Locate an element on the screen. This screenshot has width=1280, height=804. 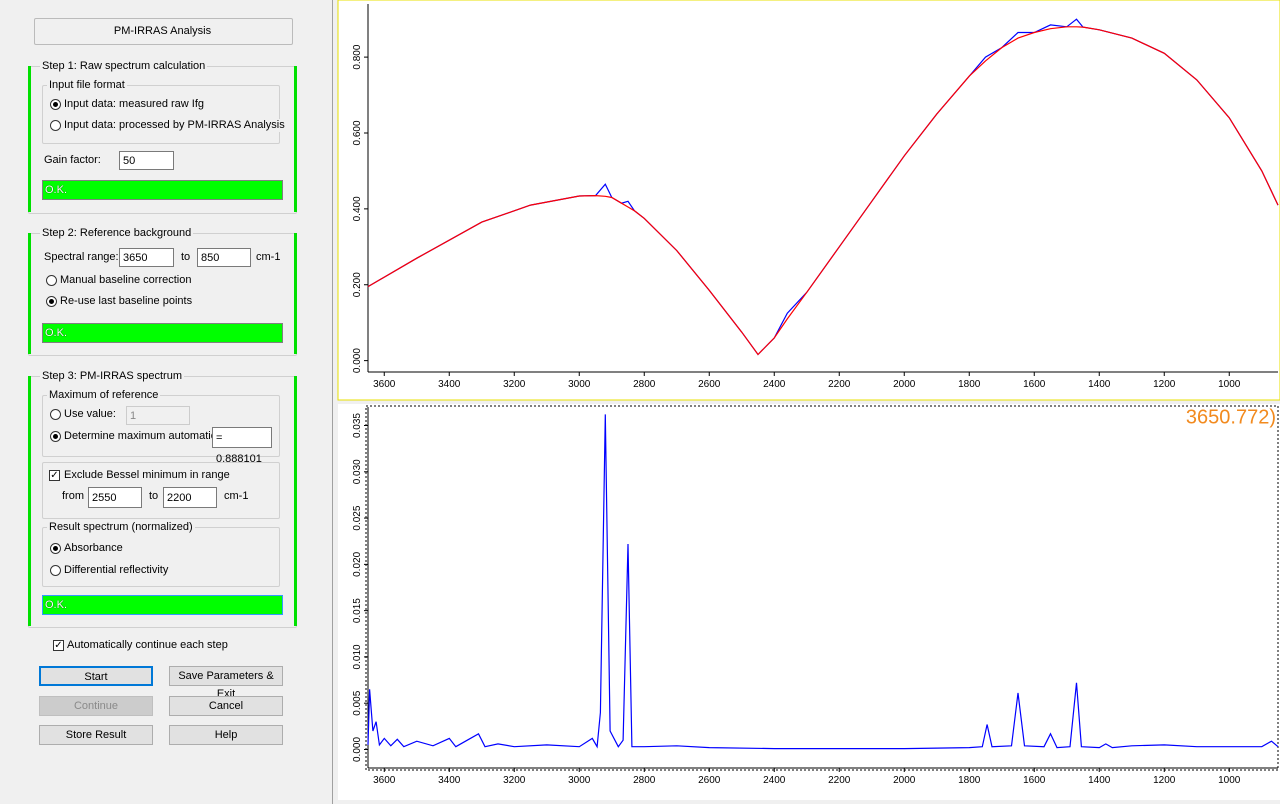
text-input: 1 is located at coordinates (158, 415).